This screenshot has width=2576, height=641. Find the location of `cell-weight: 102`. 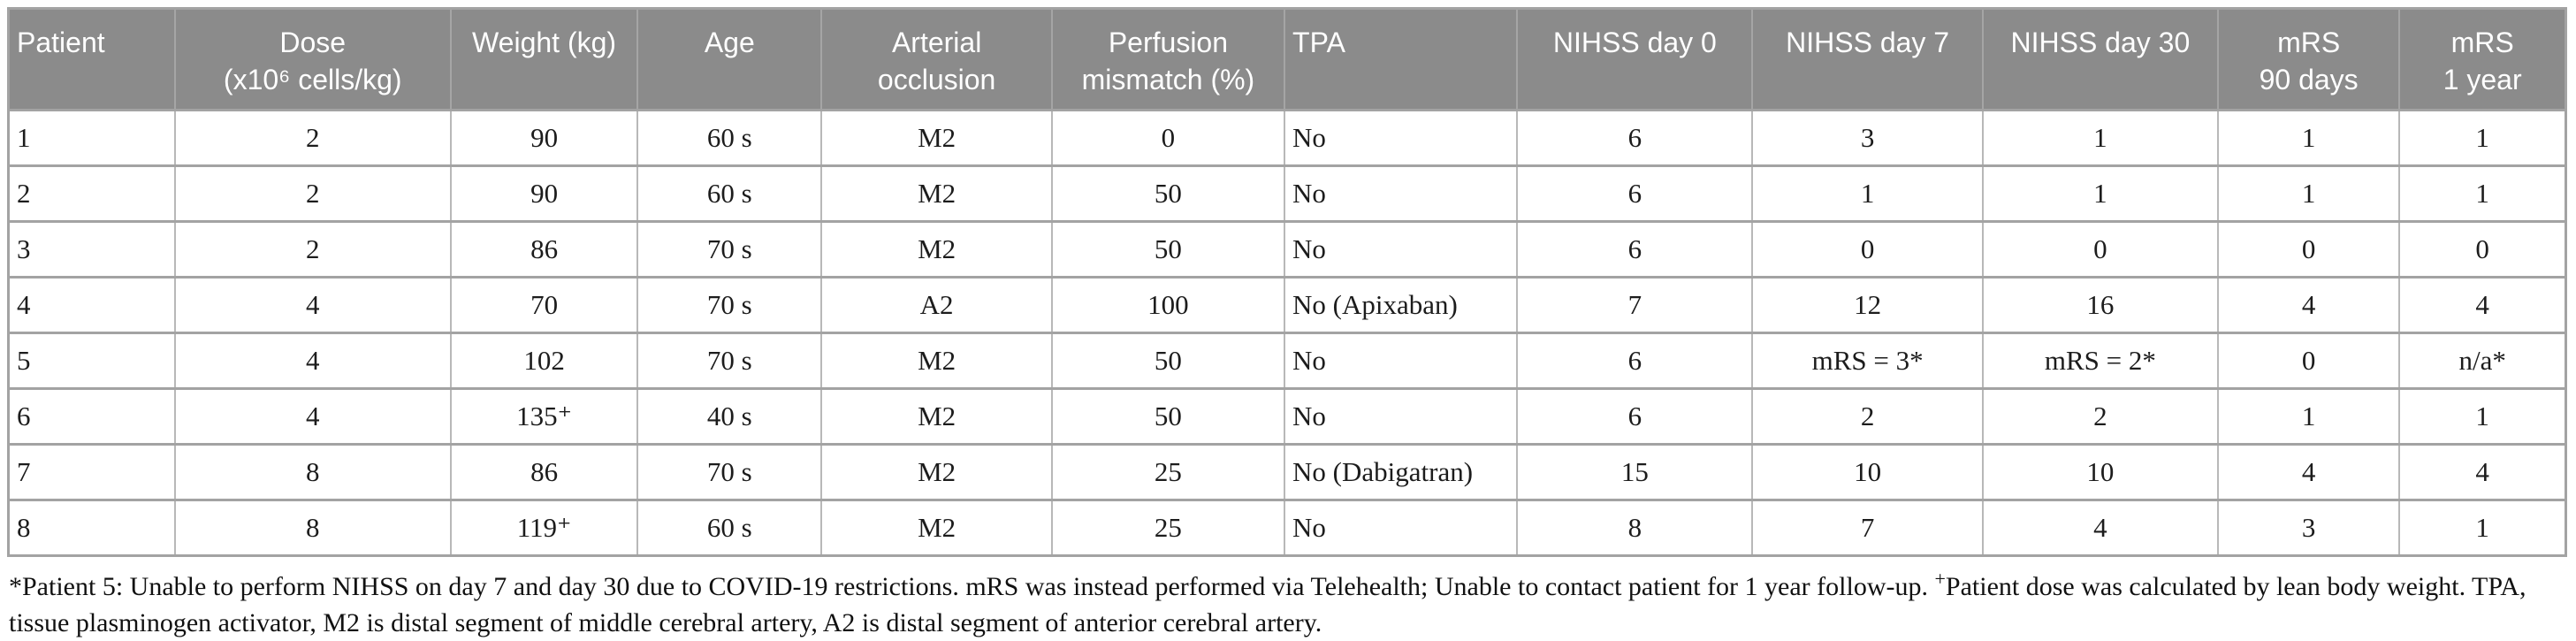

cell-weight: 102 is located at coordinates (544, 361).